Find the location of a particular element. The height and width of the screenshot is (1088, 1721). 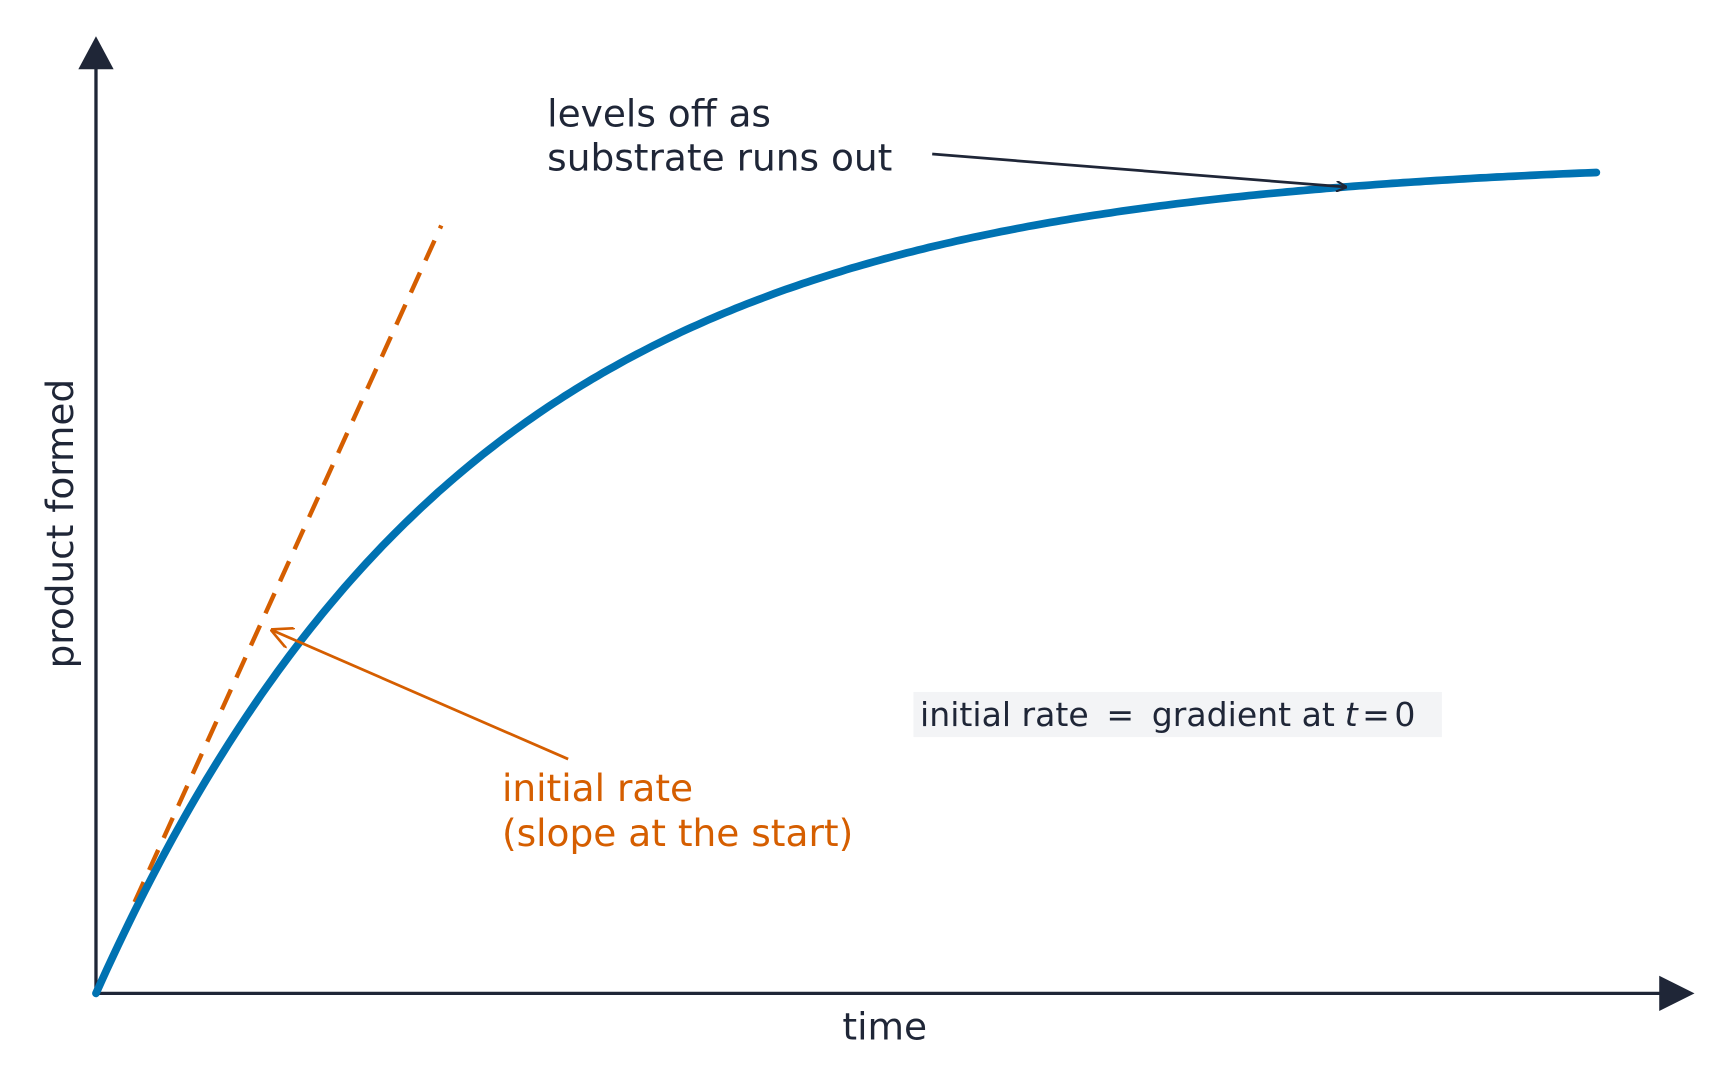

plateau-note: substrate runs out is located at coordinates (719, 158).